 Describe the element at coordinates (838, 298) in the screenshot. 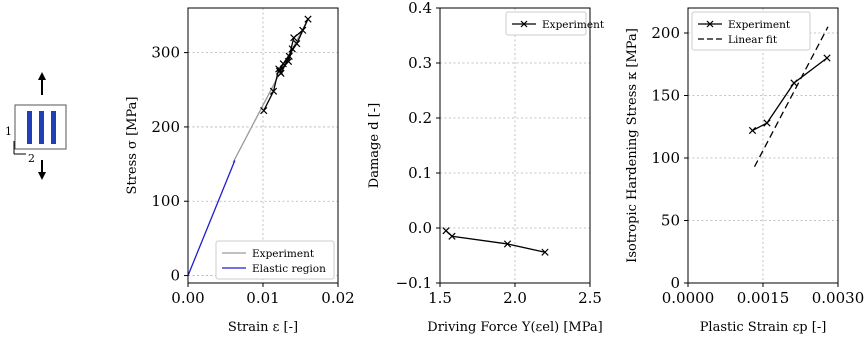

I see `x-tick-label: 0.0030` at that location.